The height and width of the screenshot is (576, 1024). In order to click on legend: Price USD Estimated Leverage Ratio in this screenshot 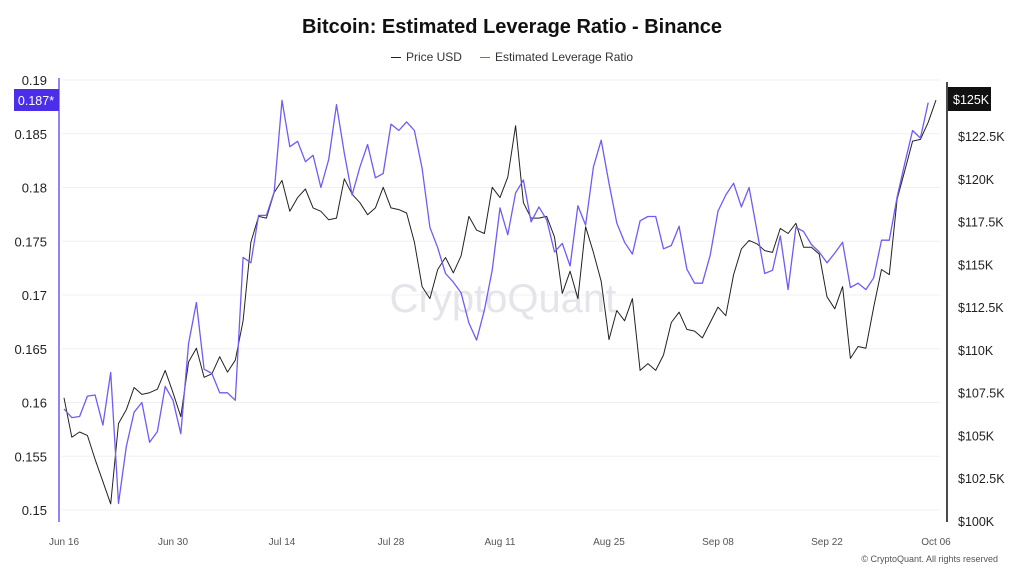, I will do `click(512, 57)`.